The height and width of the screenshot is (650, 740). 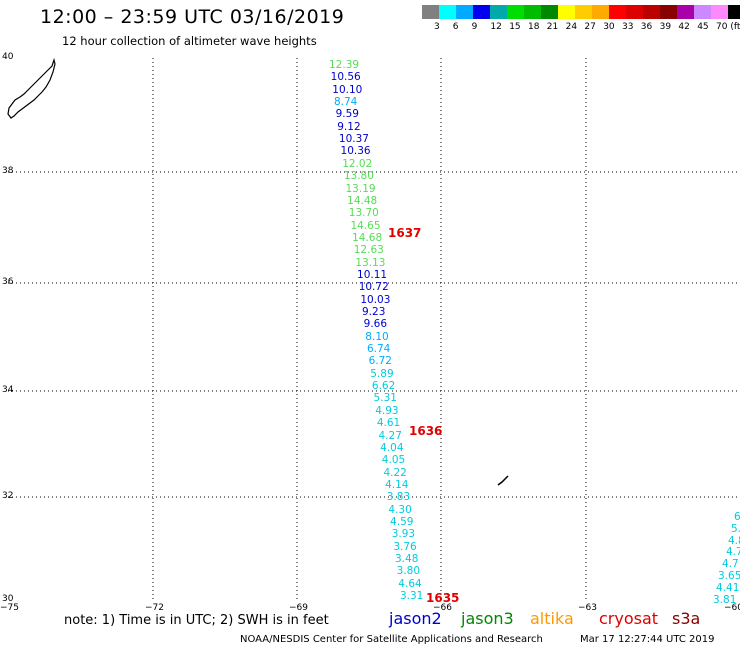 What do you see at coordinates (403, 534) in the screenshot?
I see `swh-value: 3.93` at bounding box center [403, 534].